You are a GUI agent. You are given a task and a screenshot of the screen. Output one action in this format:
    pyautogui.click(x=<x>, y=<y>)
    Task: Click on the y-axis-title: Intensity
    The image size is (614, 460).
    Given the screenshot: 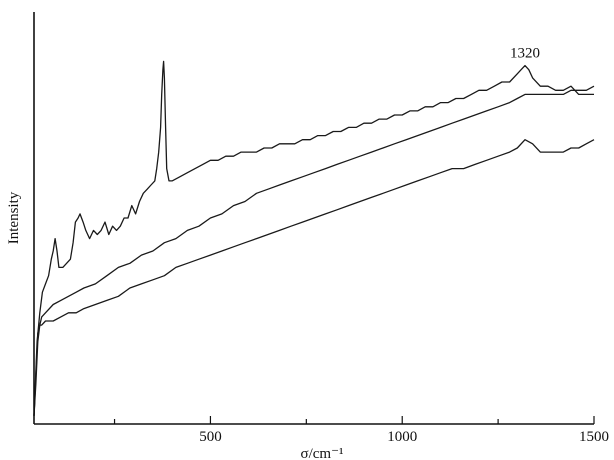 What is the action you would take?
    pyautogui.click(x=14, y=217)
    